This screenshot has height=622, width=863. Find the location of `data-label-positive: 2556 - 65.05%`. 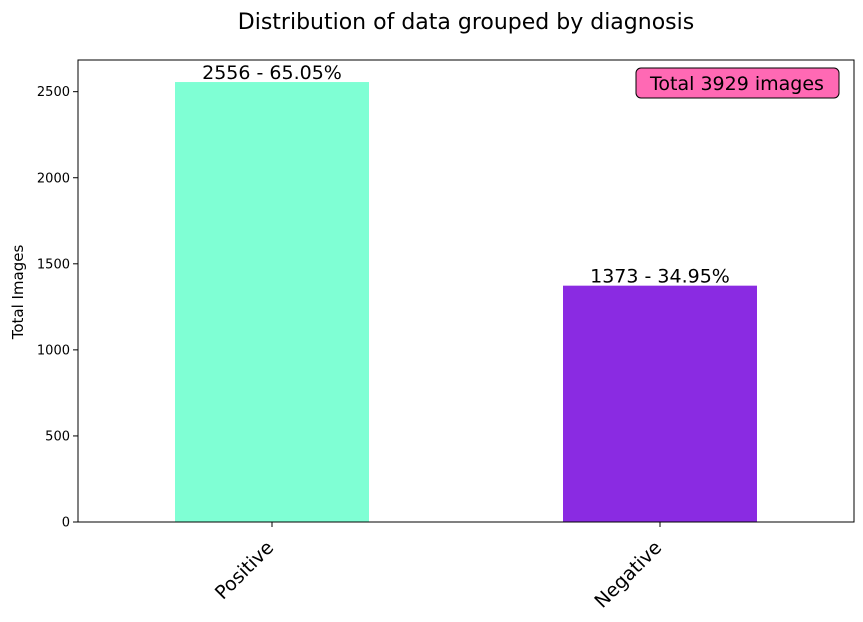

data-label-positive: 2556 - 65.05% is located at coordinates (272, 73).